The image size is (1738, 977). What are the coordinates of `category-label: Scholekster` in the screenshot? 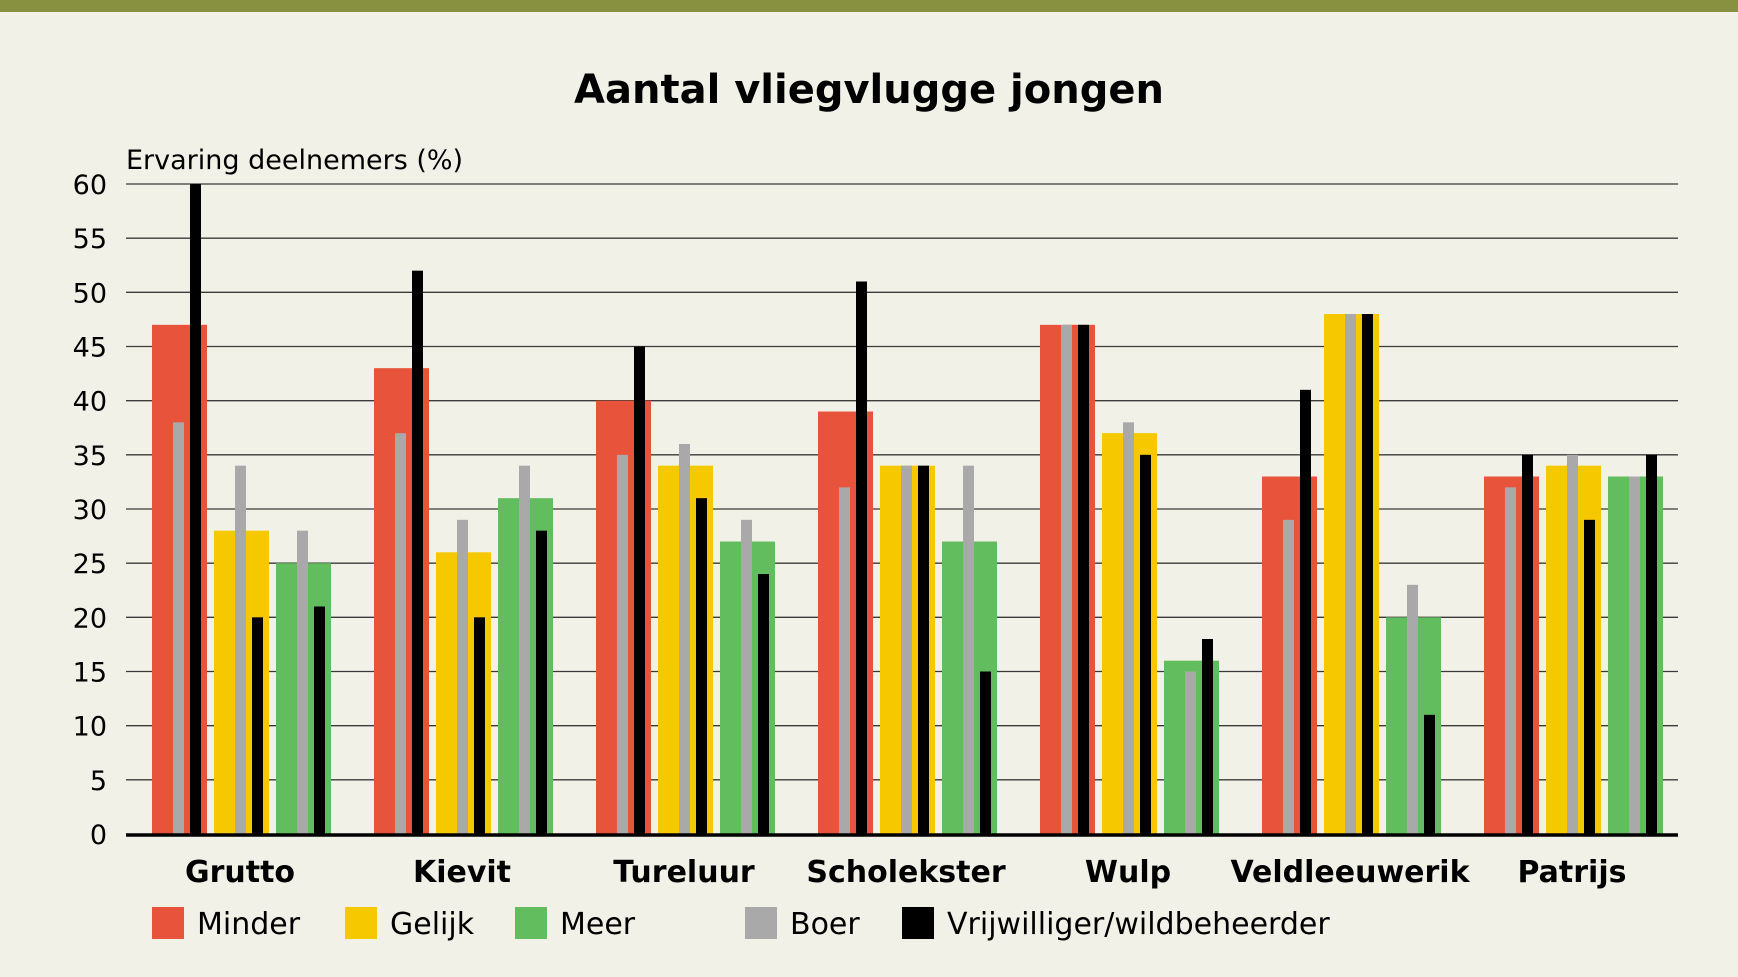 It's located at (905, 872).